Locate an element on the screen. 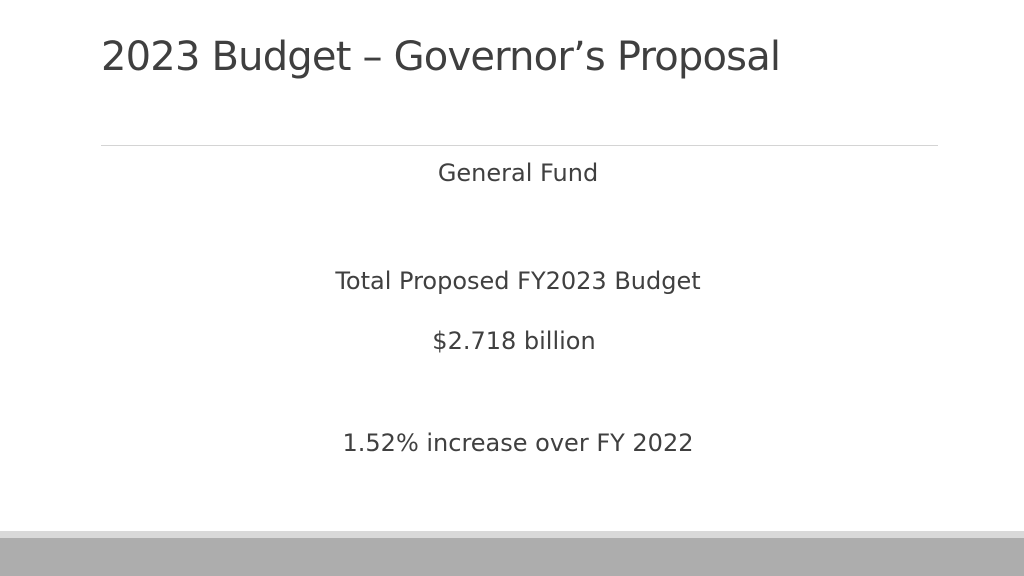 This screenshot has width=1024, height=576. slide-title: 2023 Budget – Governor’s Proposal is located at coordinates (441, 57).